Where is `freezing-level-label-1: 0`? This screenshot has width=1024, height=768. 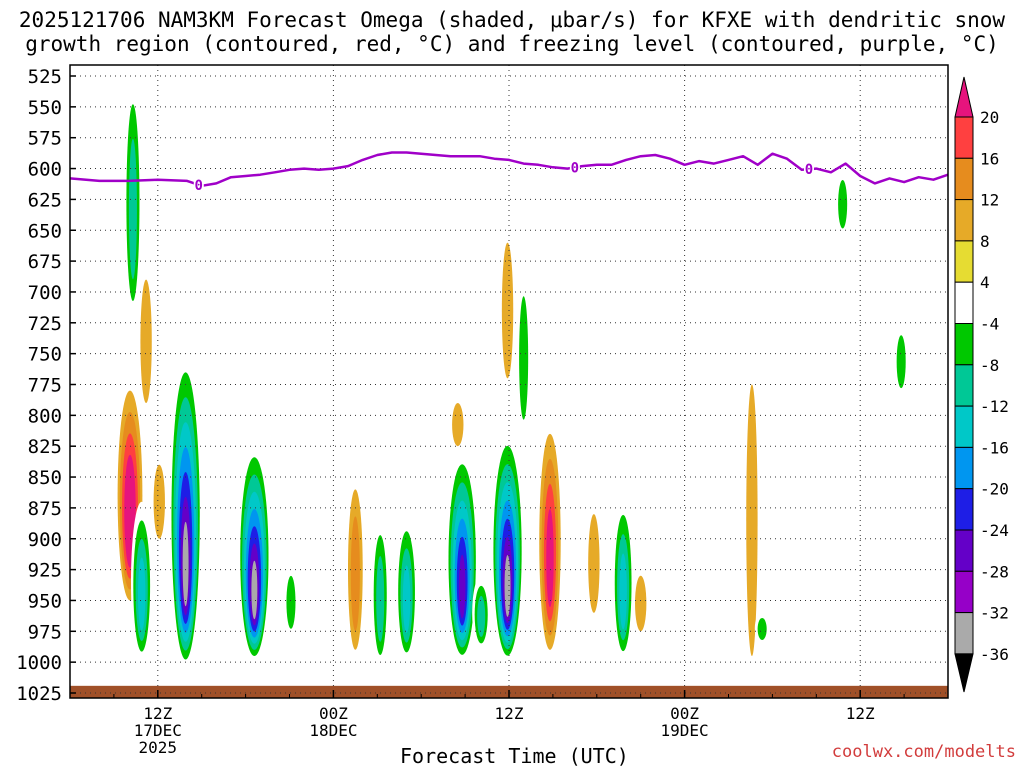 freezing-level-label-1: 0 is located at coordinates (575, 168).